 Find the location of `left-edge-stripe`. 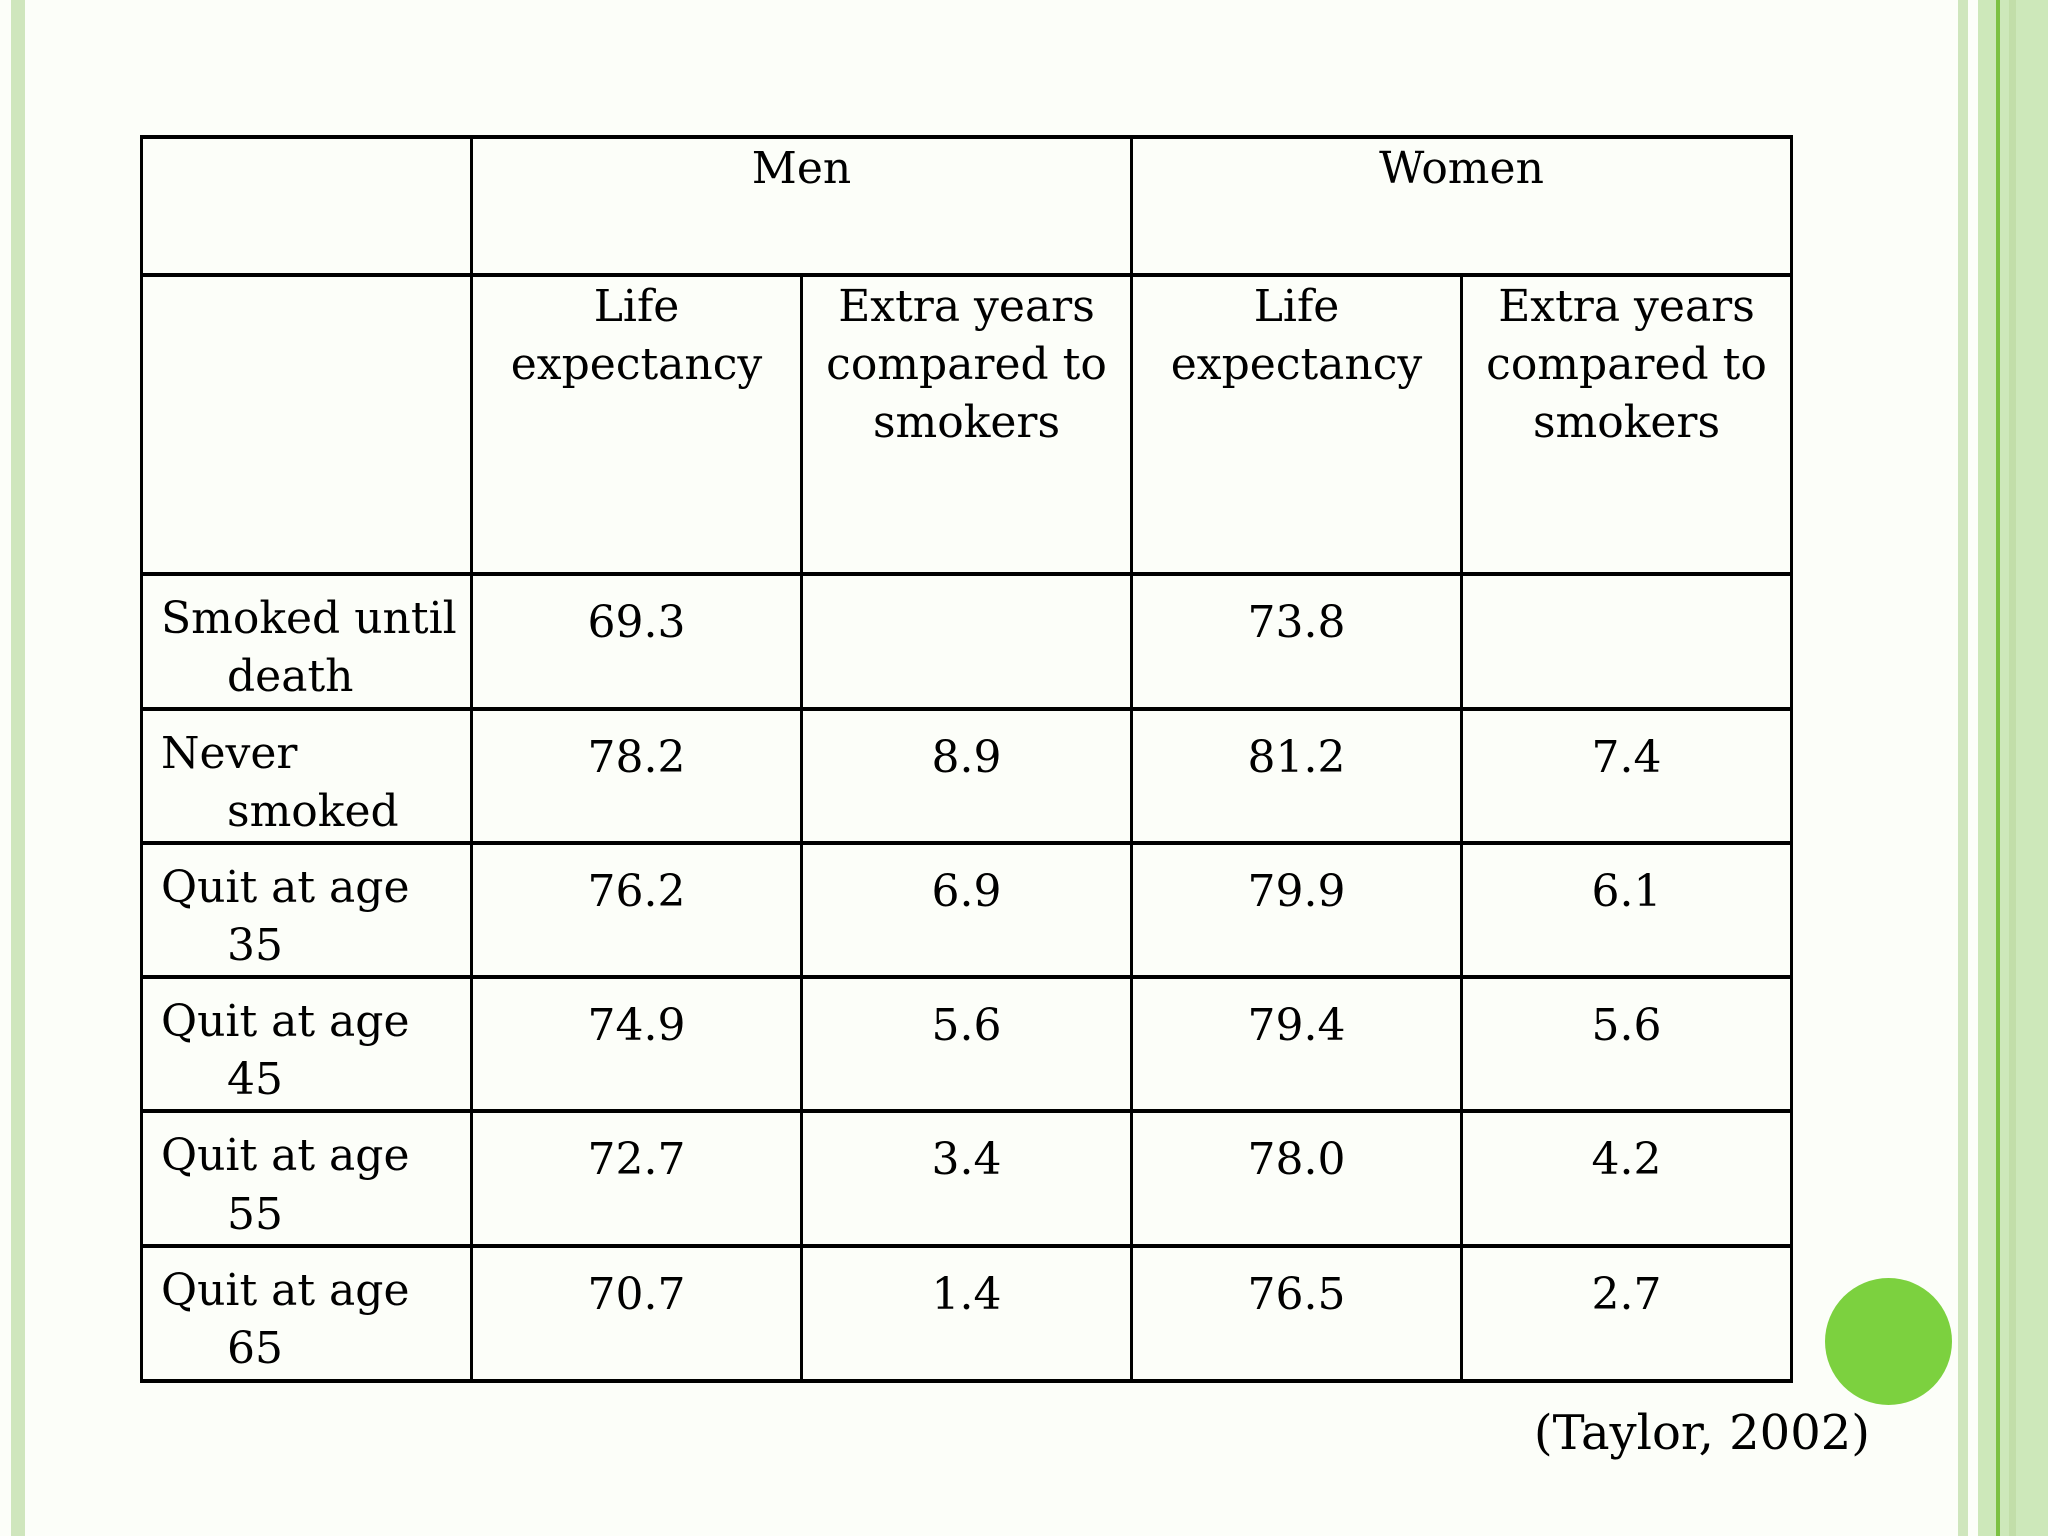

left-edge-stripe is located at coordinates (18, 768).